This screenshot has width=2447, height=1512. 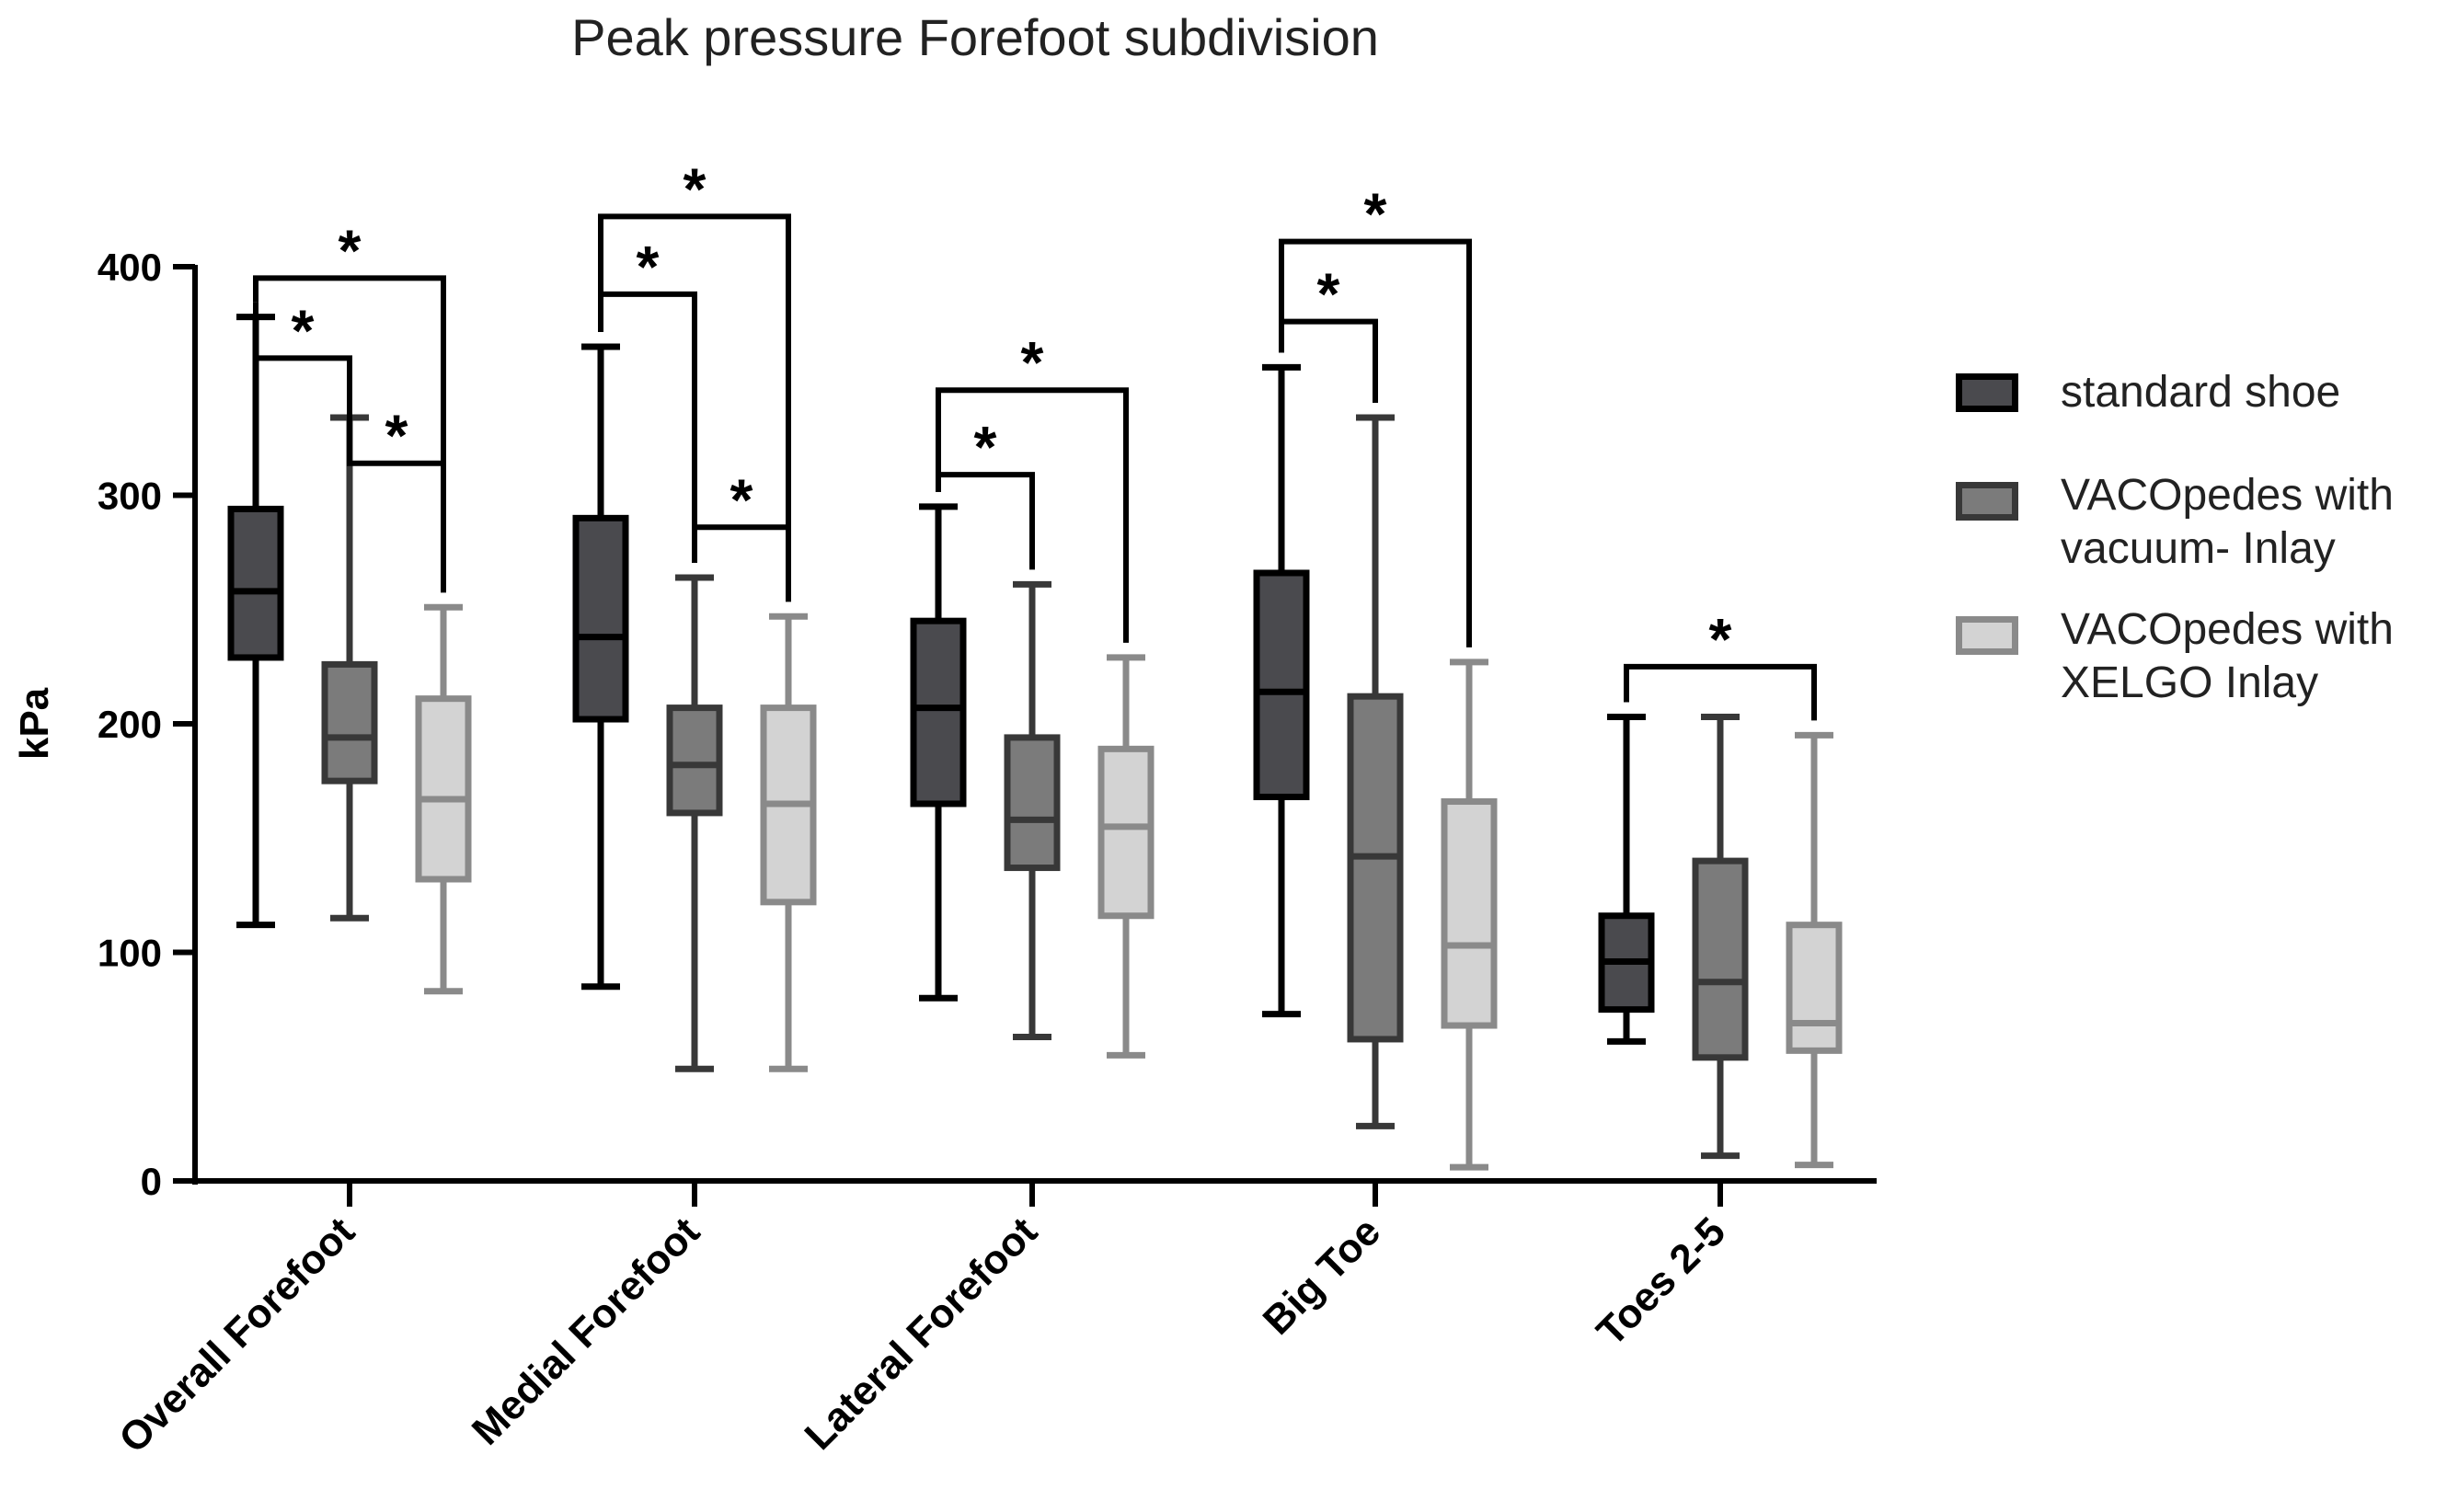 I want to click on legend-swatch-xelgo-inlay, so click(x=1987, y=635).